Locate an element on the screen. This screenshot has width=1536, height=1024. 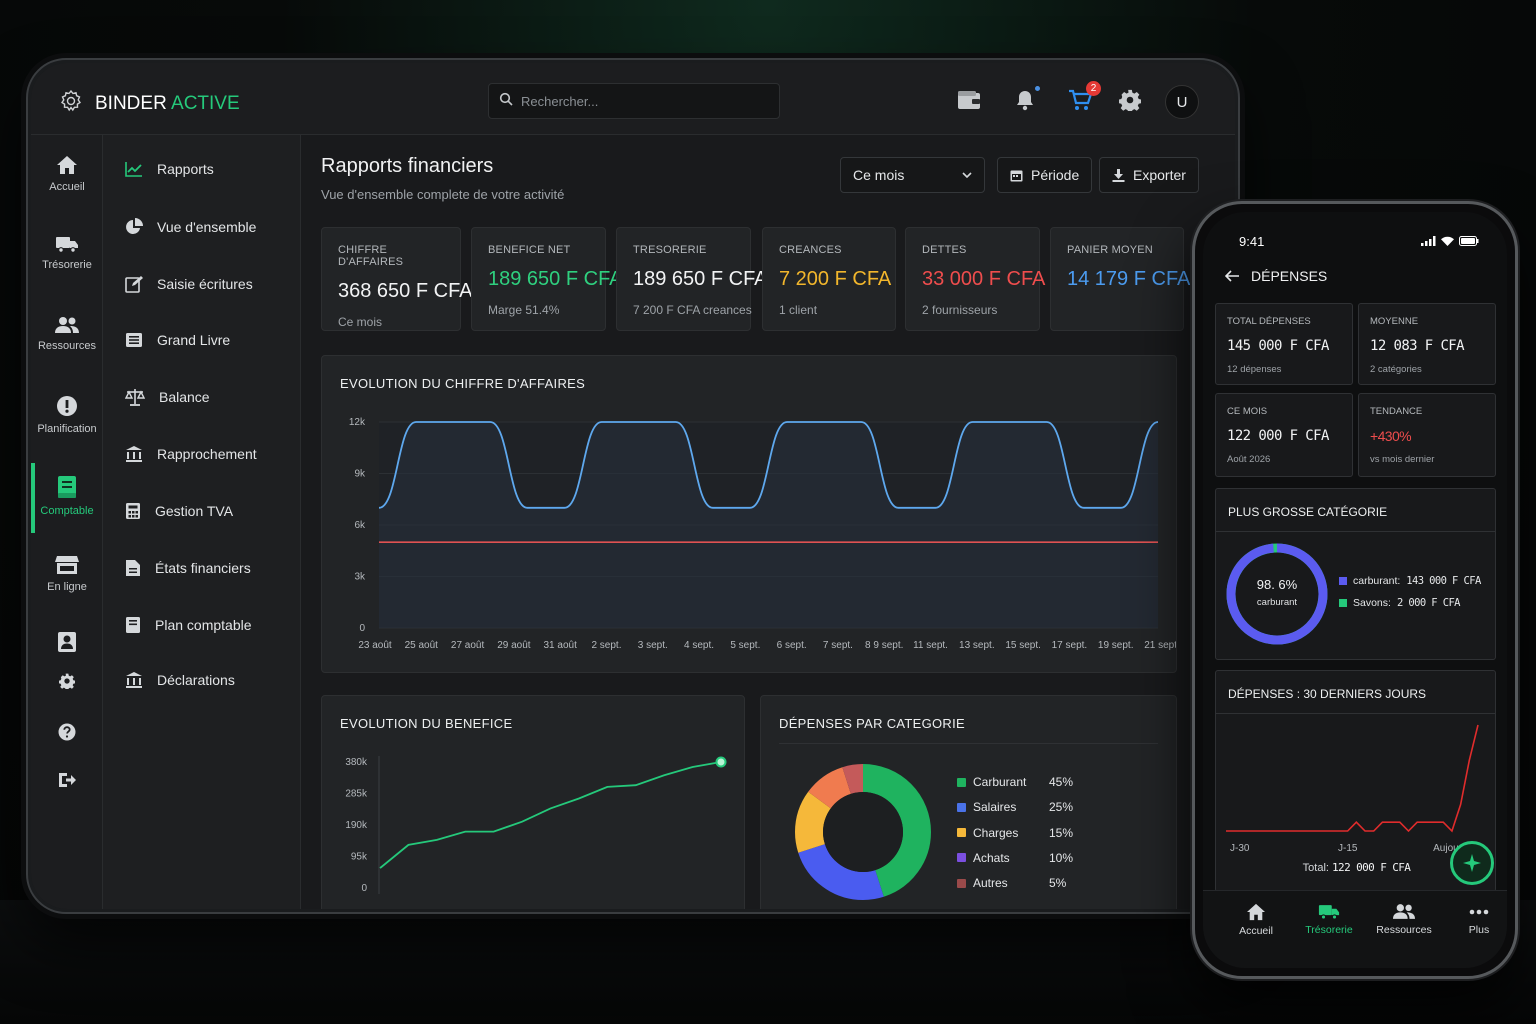
menu-item-vue-ensemble: Vue d'ensemble is located at coordinates (190, 227).